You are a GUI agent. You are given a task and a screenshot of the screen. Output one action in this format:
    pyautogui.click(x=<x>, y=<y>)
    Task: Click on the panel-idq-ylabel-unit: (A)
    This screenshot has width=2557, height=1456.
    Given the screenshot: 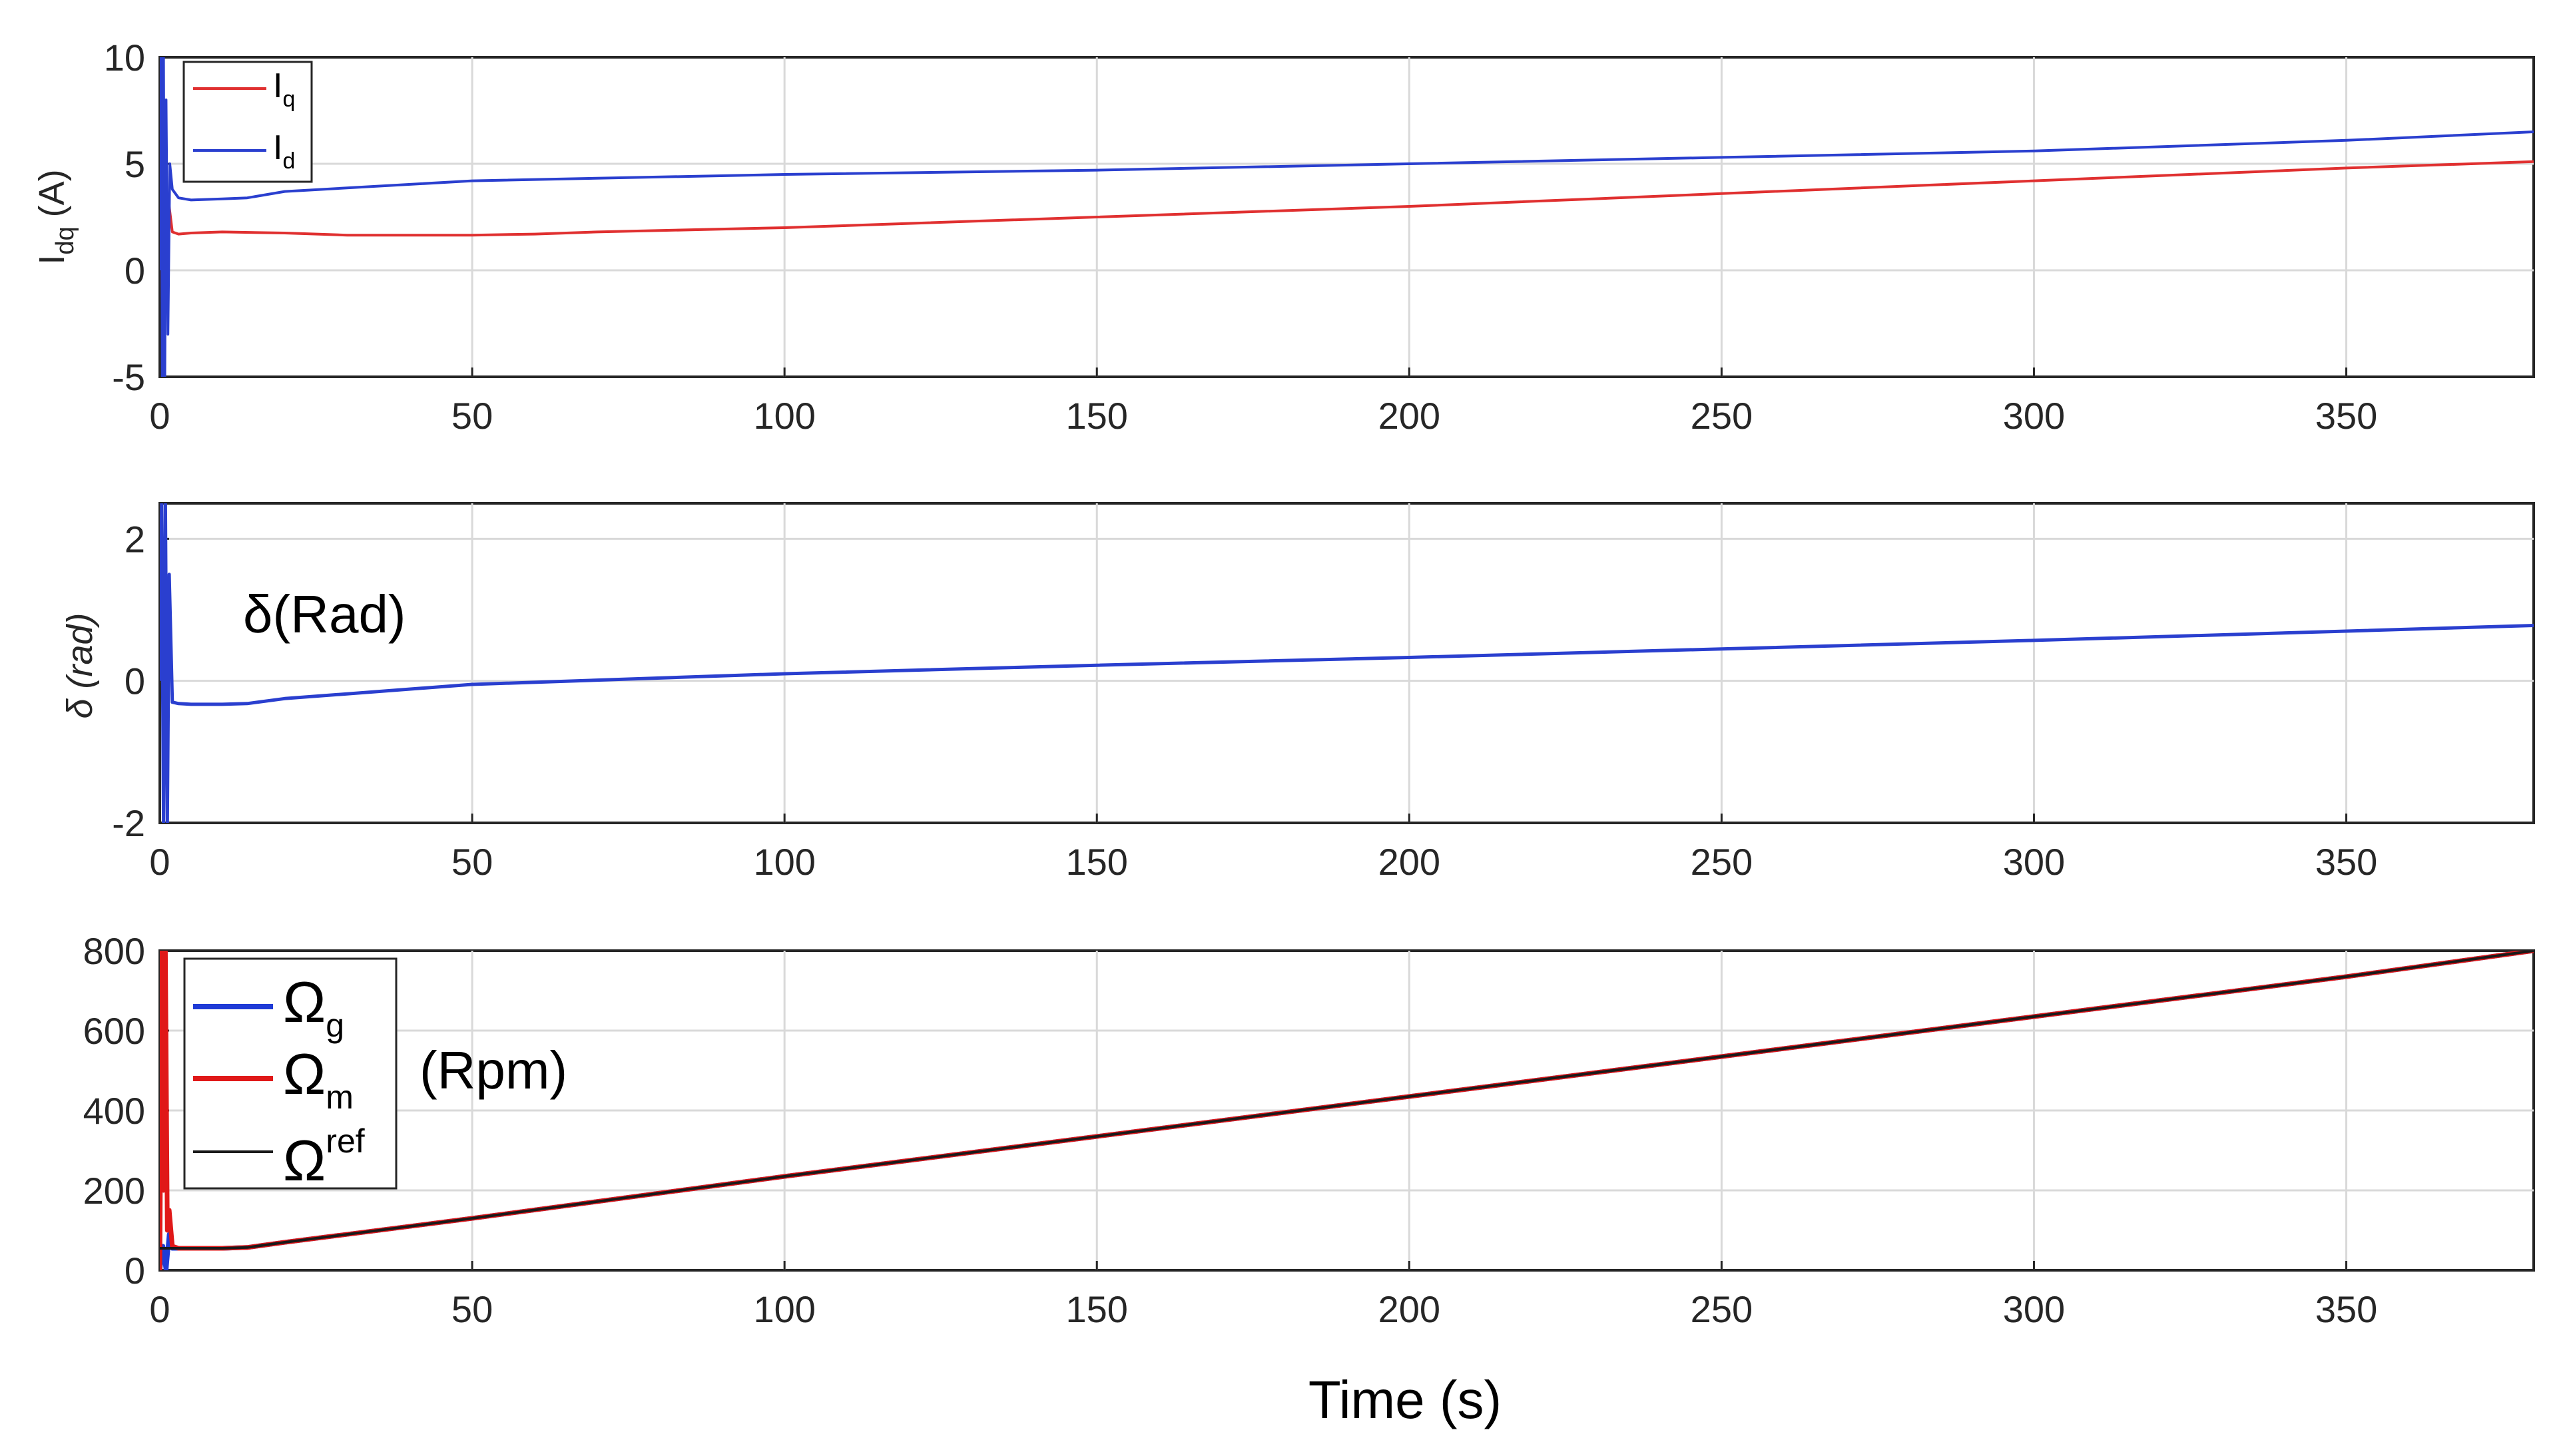 What is the action you would take?
    pyautogui.click(x=52, y=193)
    